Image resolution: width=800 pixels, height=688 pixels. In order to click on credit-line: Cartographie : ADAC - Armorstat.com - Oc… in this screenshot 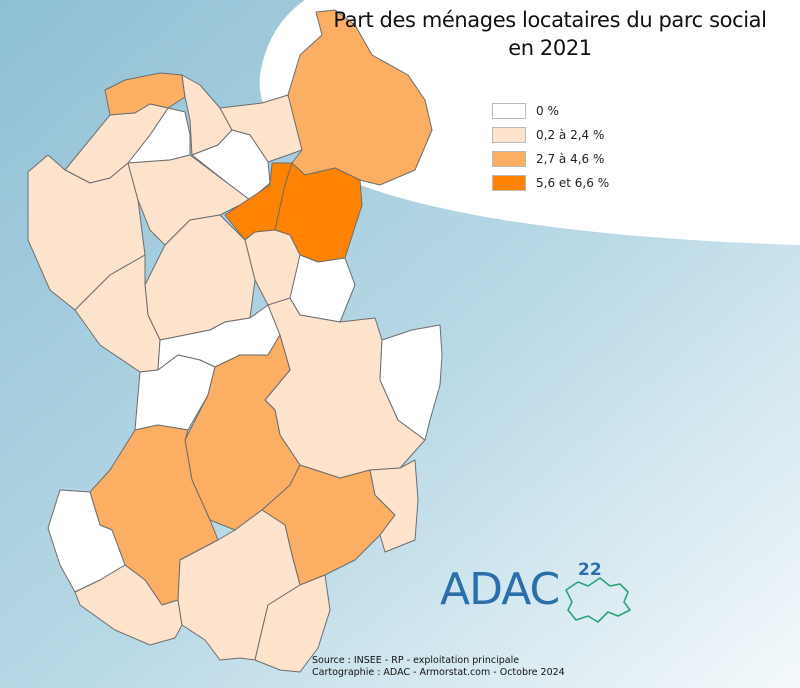, I will do `click(438, 672)`.